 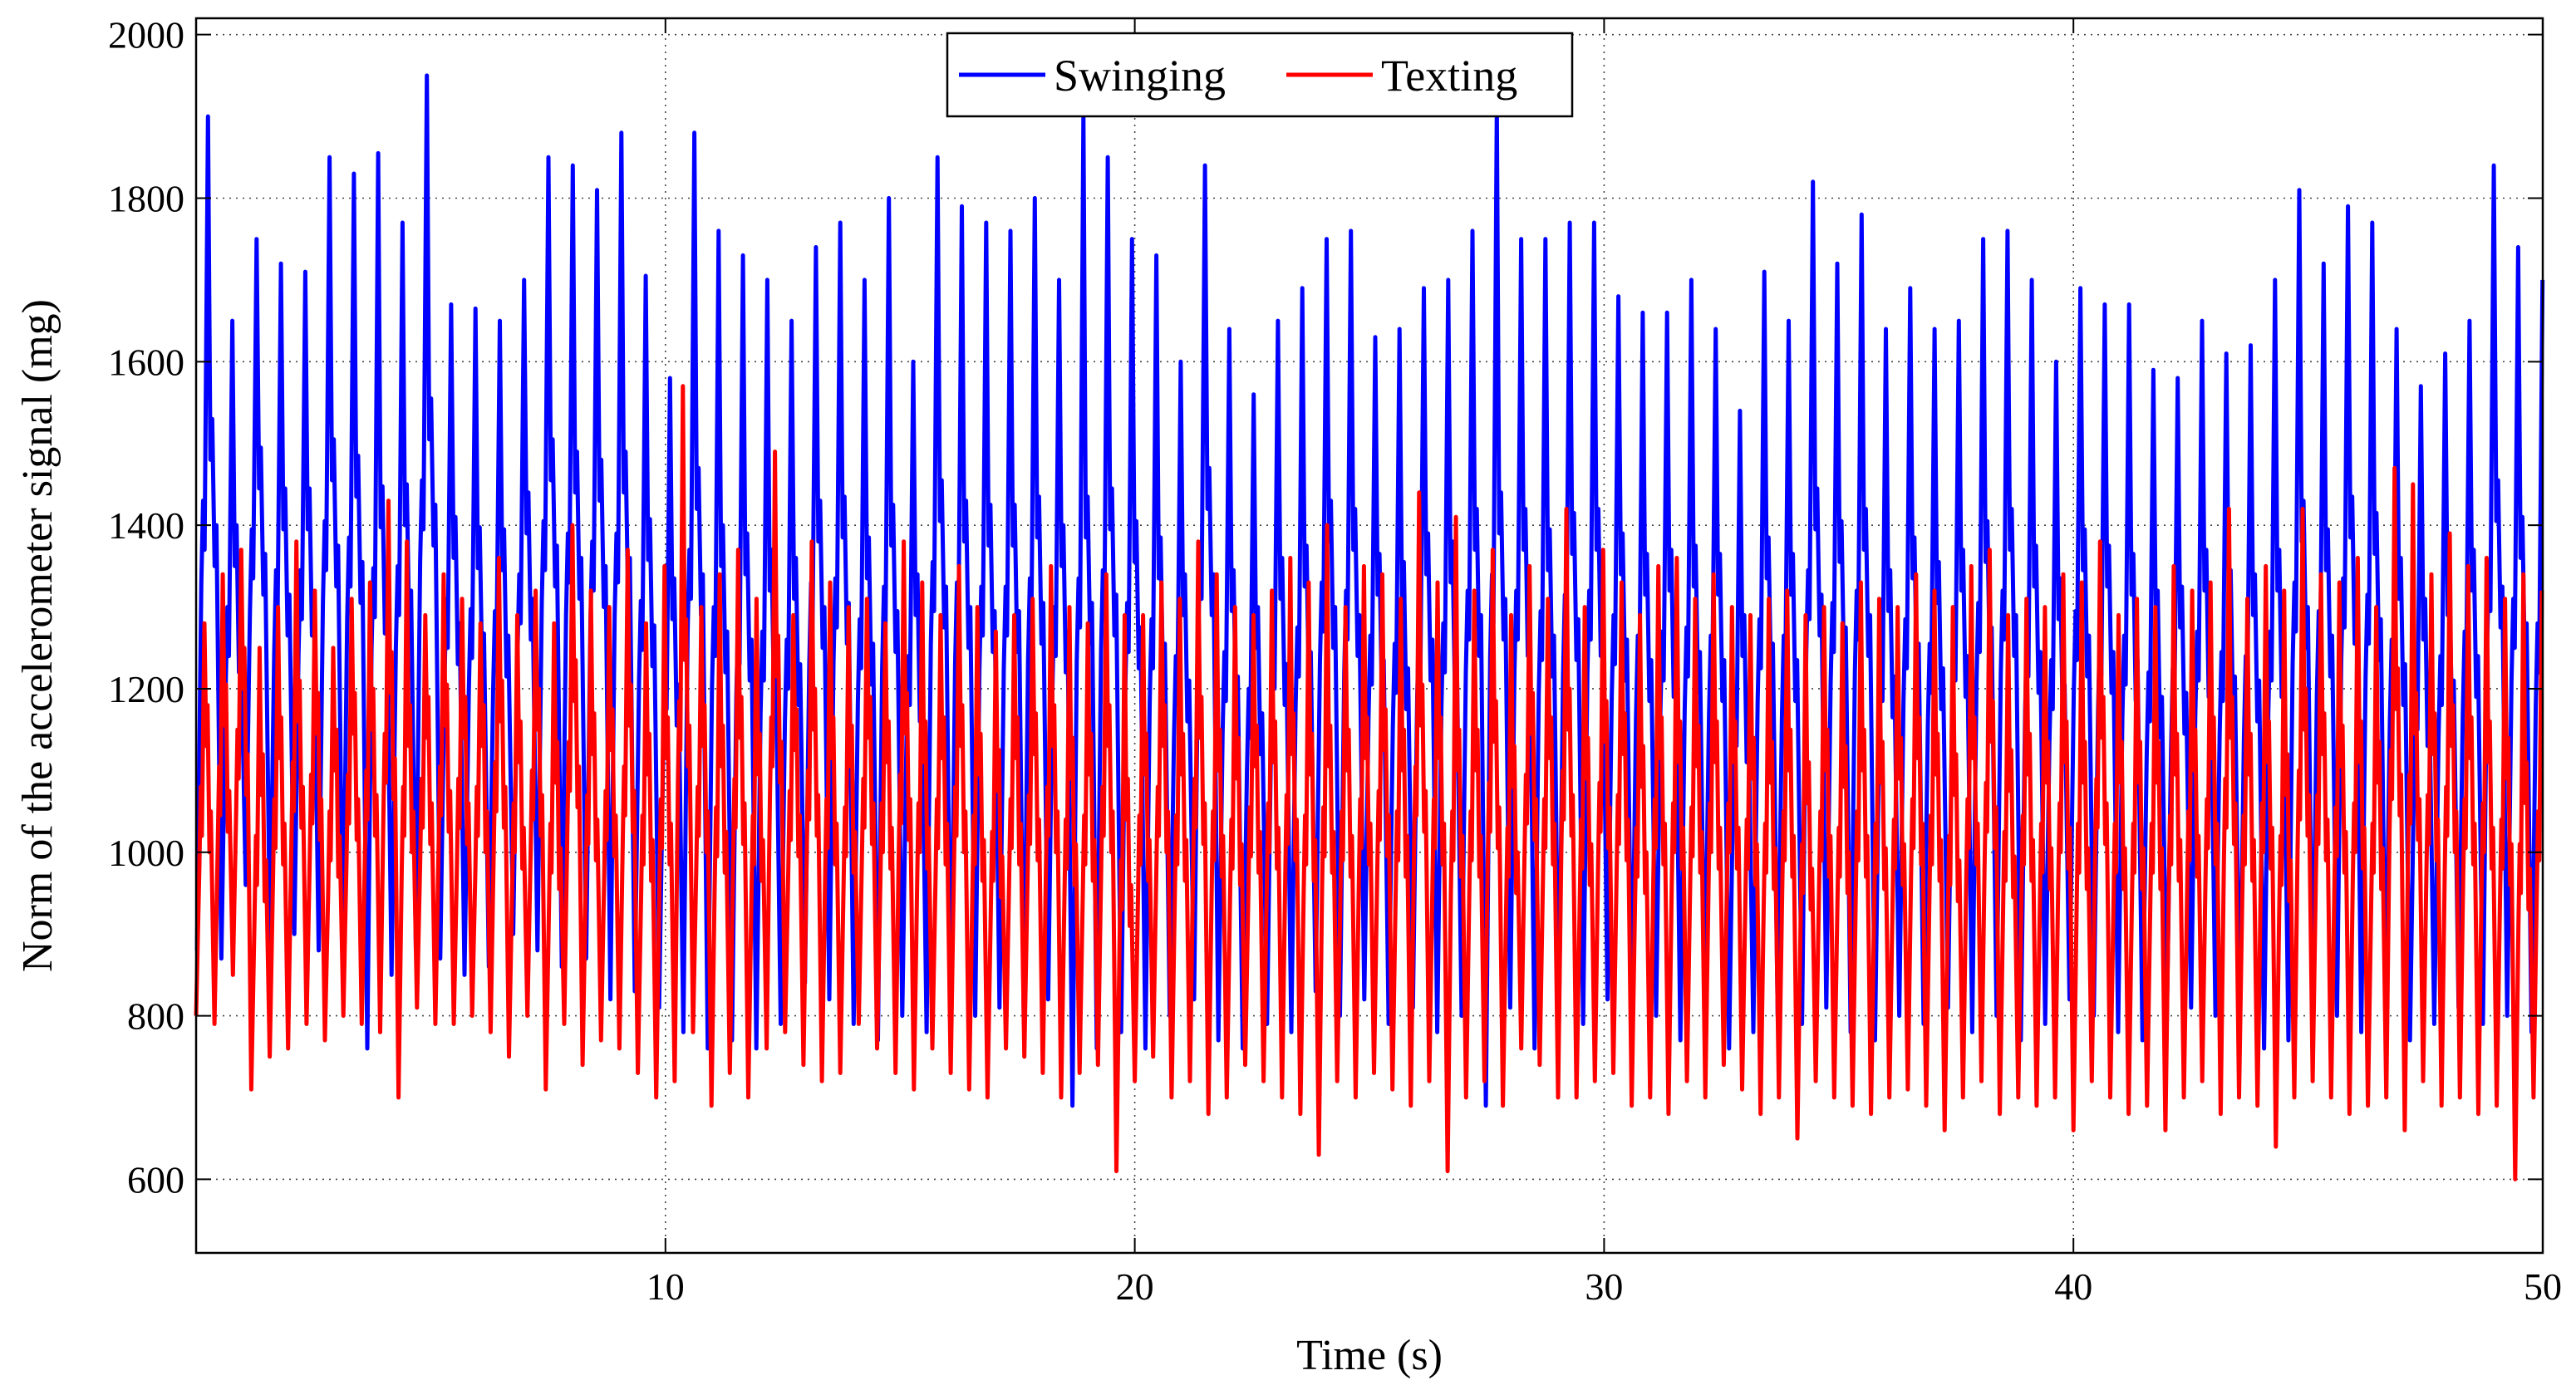 I want to click on y-axis-title: Norm of the accelerometer signal (mg), so click(x=37, y=635).